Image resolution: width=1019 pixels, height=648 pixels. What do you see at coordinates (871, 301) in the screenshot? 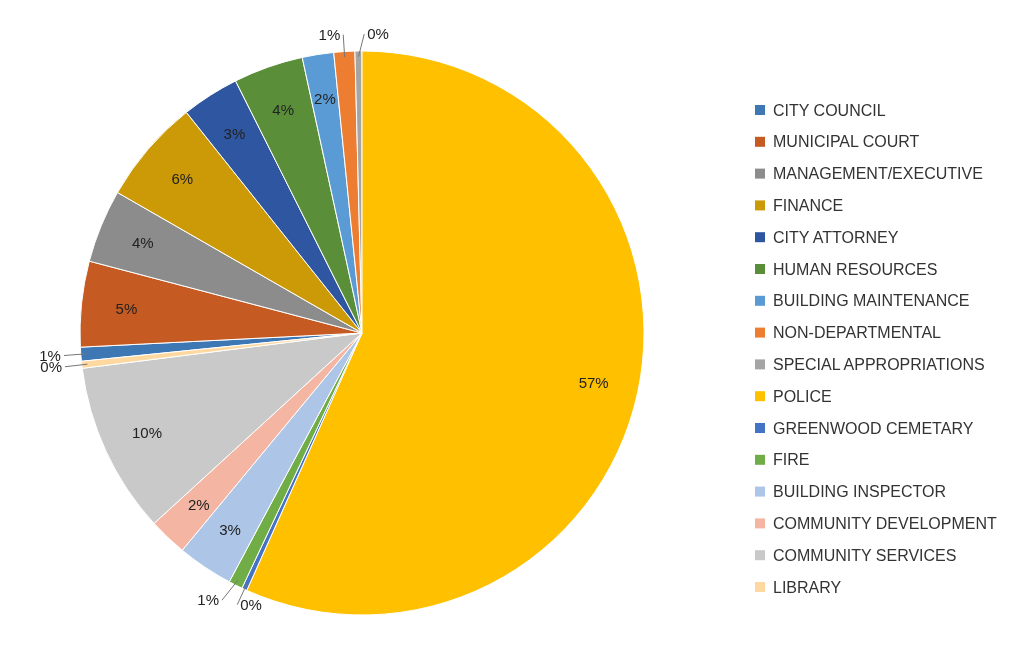
I see `legend-label: BUILDING MAINTENANCE` at bounding box center [871, 301].